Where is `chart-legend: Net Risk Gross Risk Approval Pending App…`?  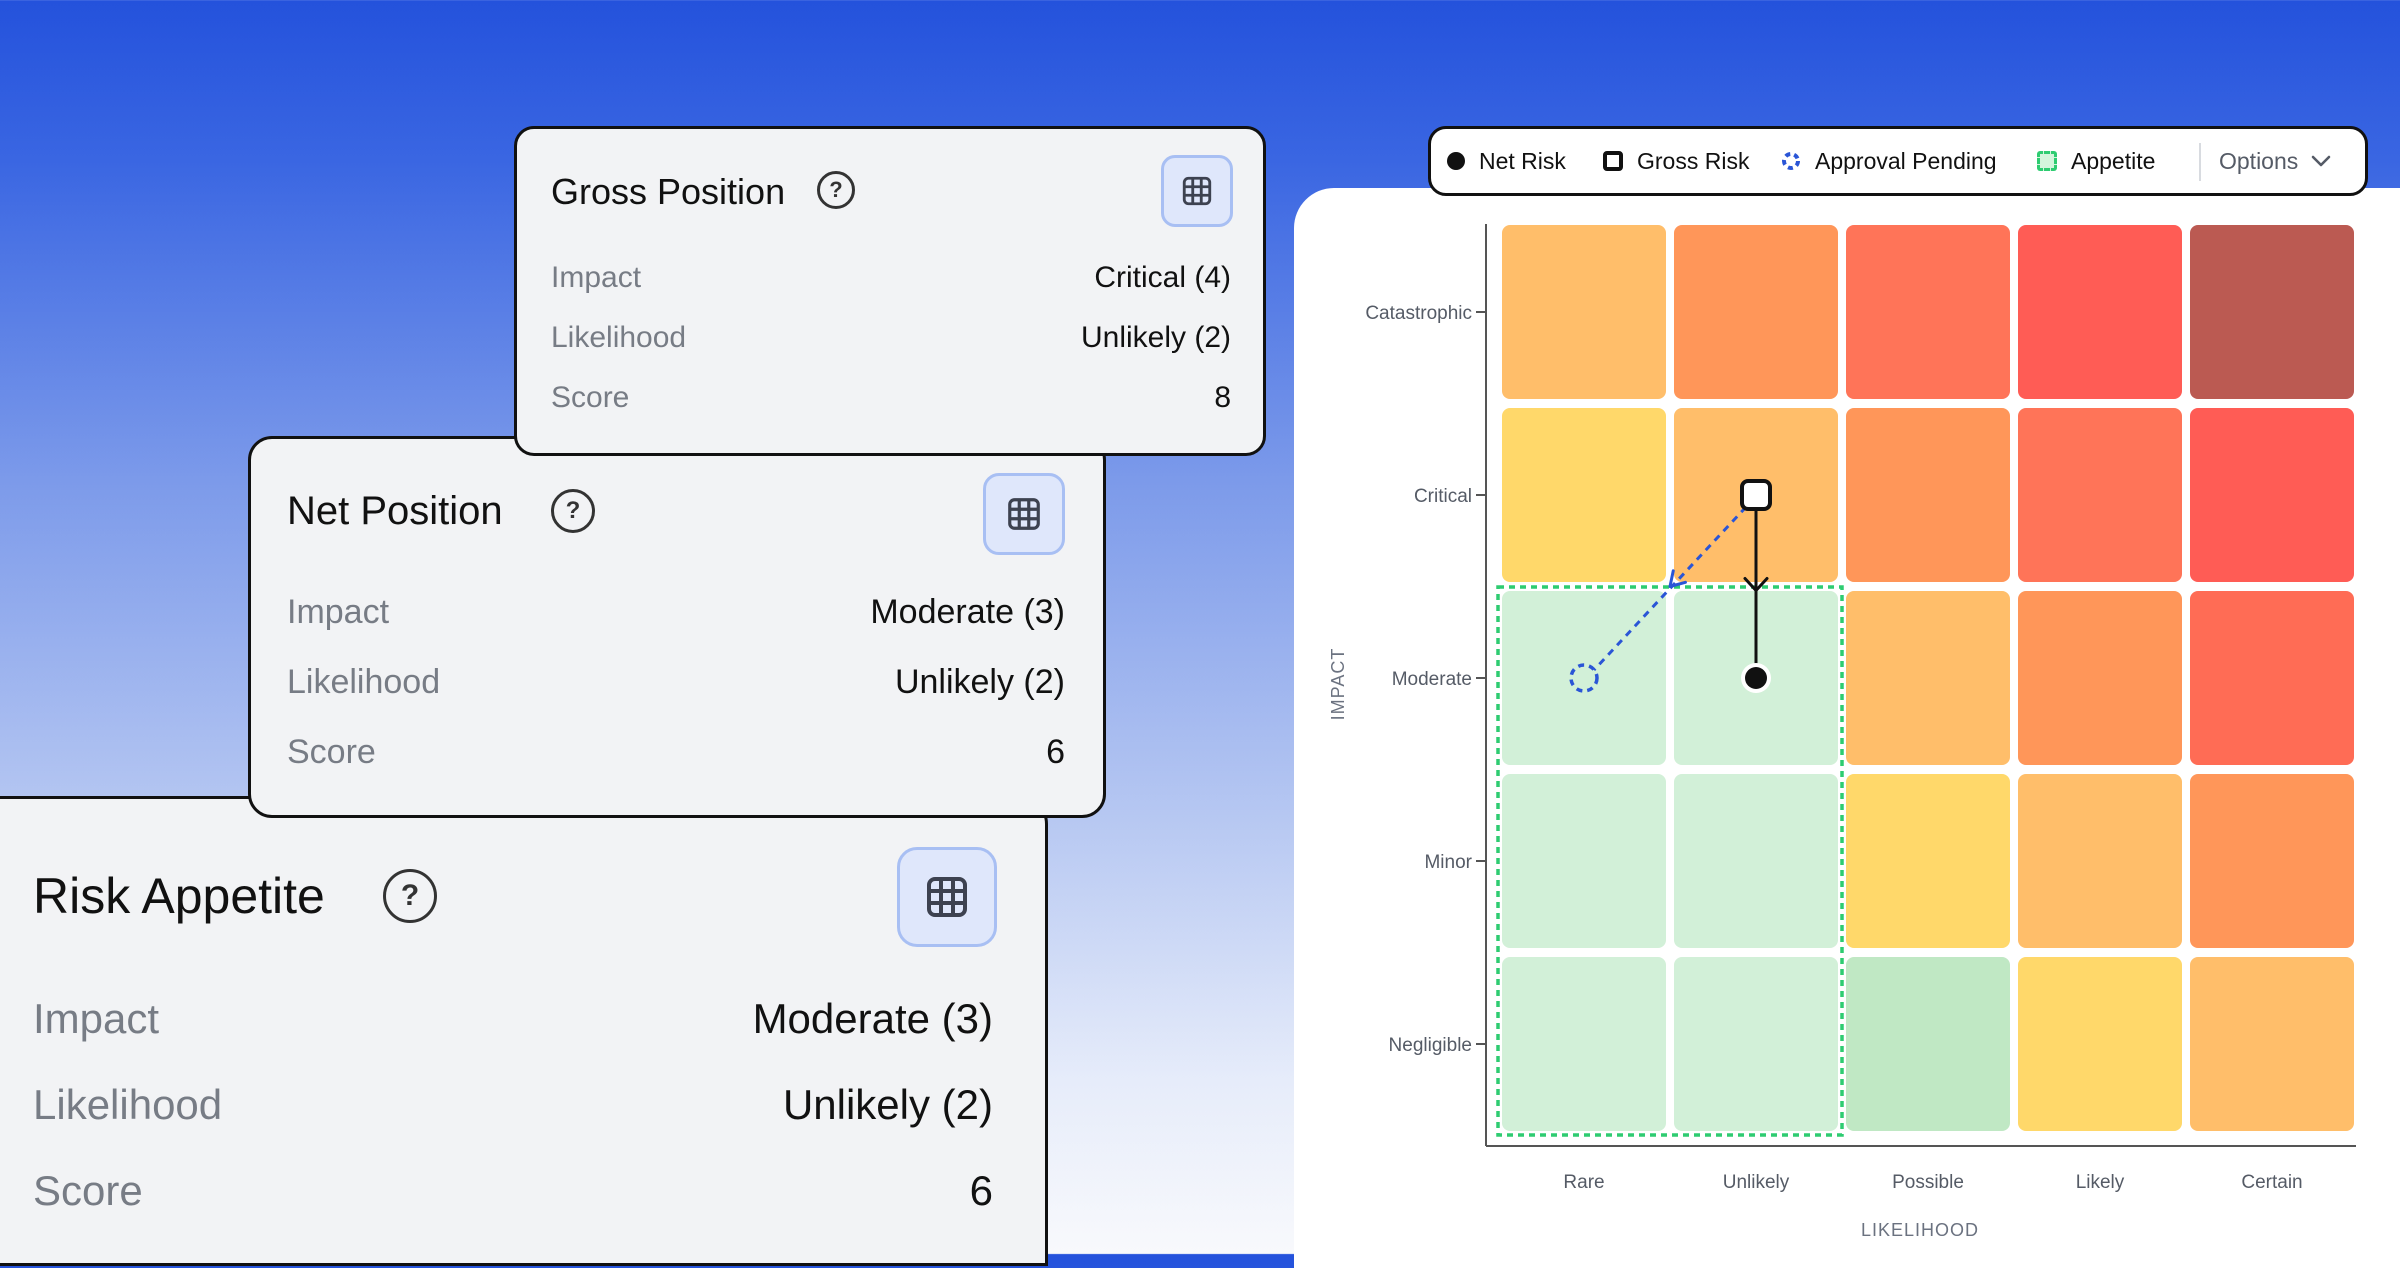 chart-legend: Net Risk Gross Risk Approval Pending App… is located at coordinates (1898, 161).